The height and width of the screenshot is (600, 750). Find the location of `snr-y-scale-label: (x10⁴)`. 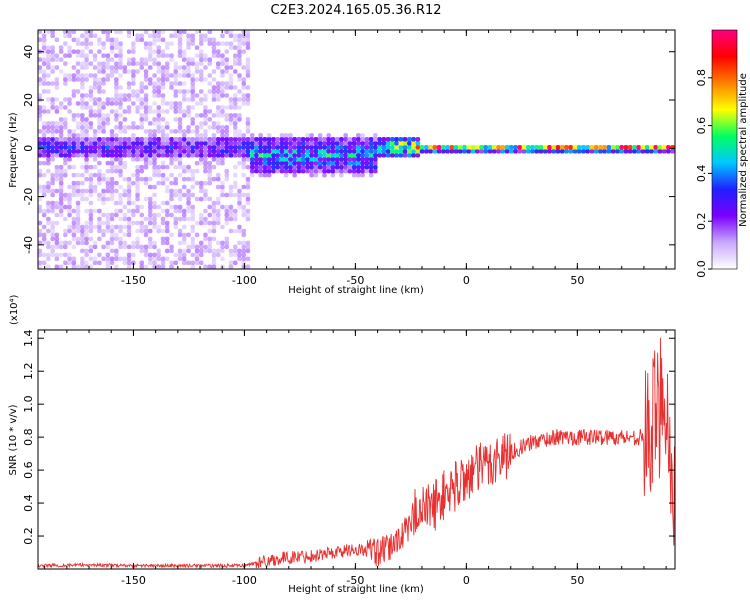

snr-y-scale-label: (x10⁴) is located at coordinates (14, 309).